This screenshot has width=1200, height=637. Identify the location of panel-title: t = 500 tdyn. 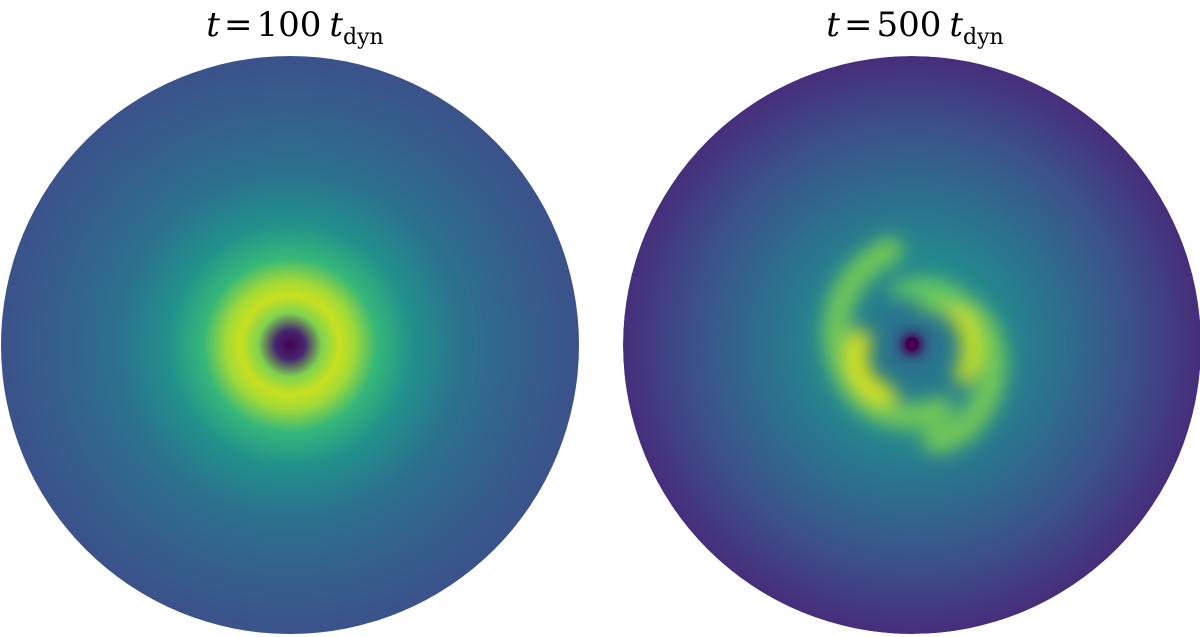
(914, 27).